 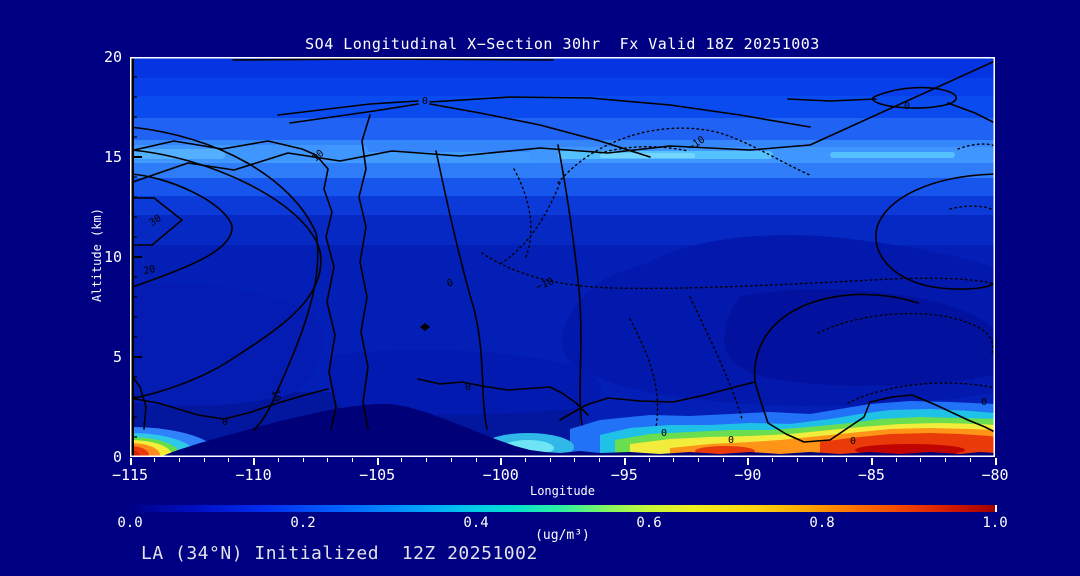 What do you see at coordinates (303, 523) in the screenshot?
I see `colorbar-tick-label: 0.2` at bounding box center [303, 523].